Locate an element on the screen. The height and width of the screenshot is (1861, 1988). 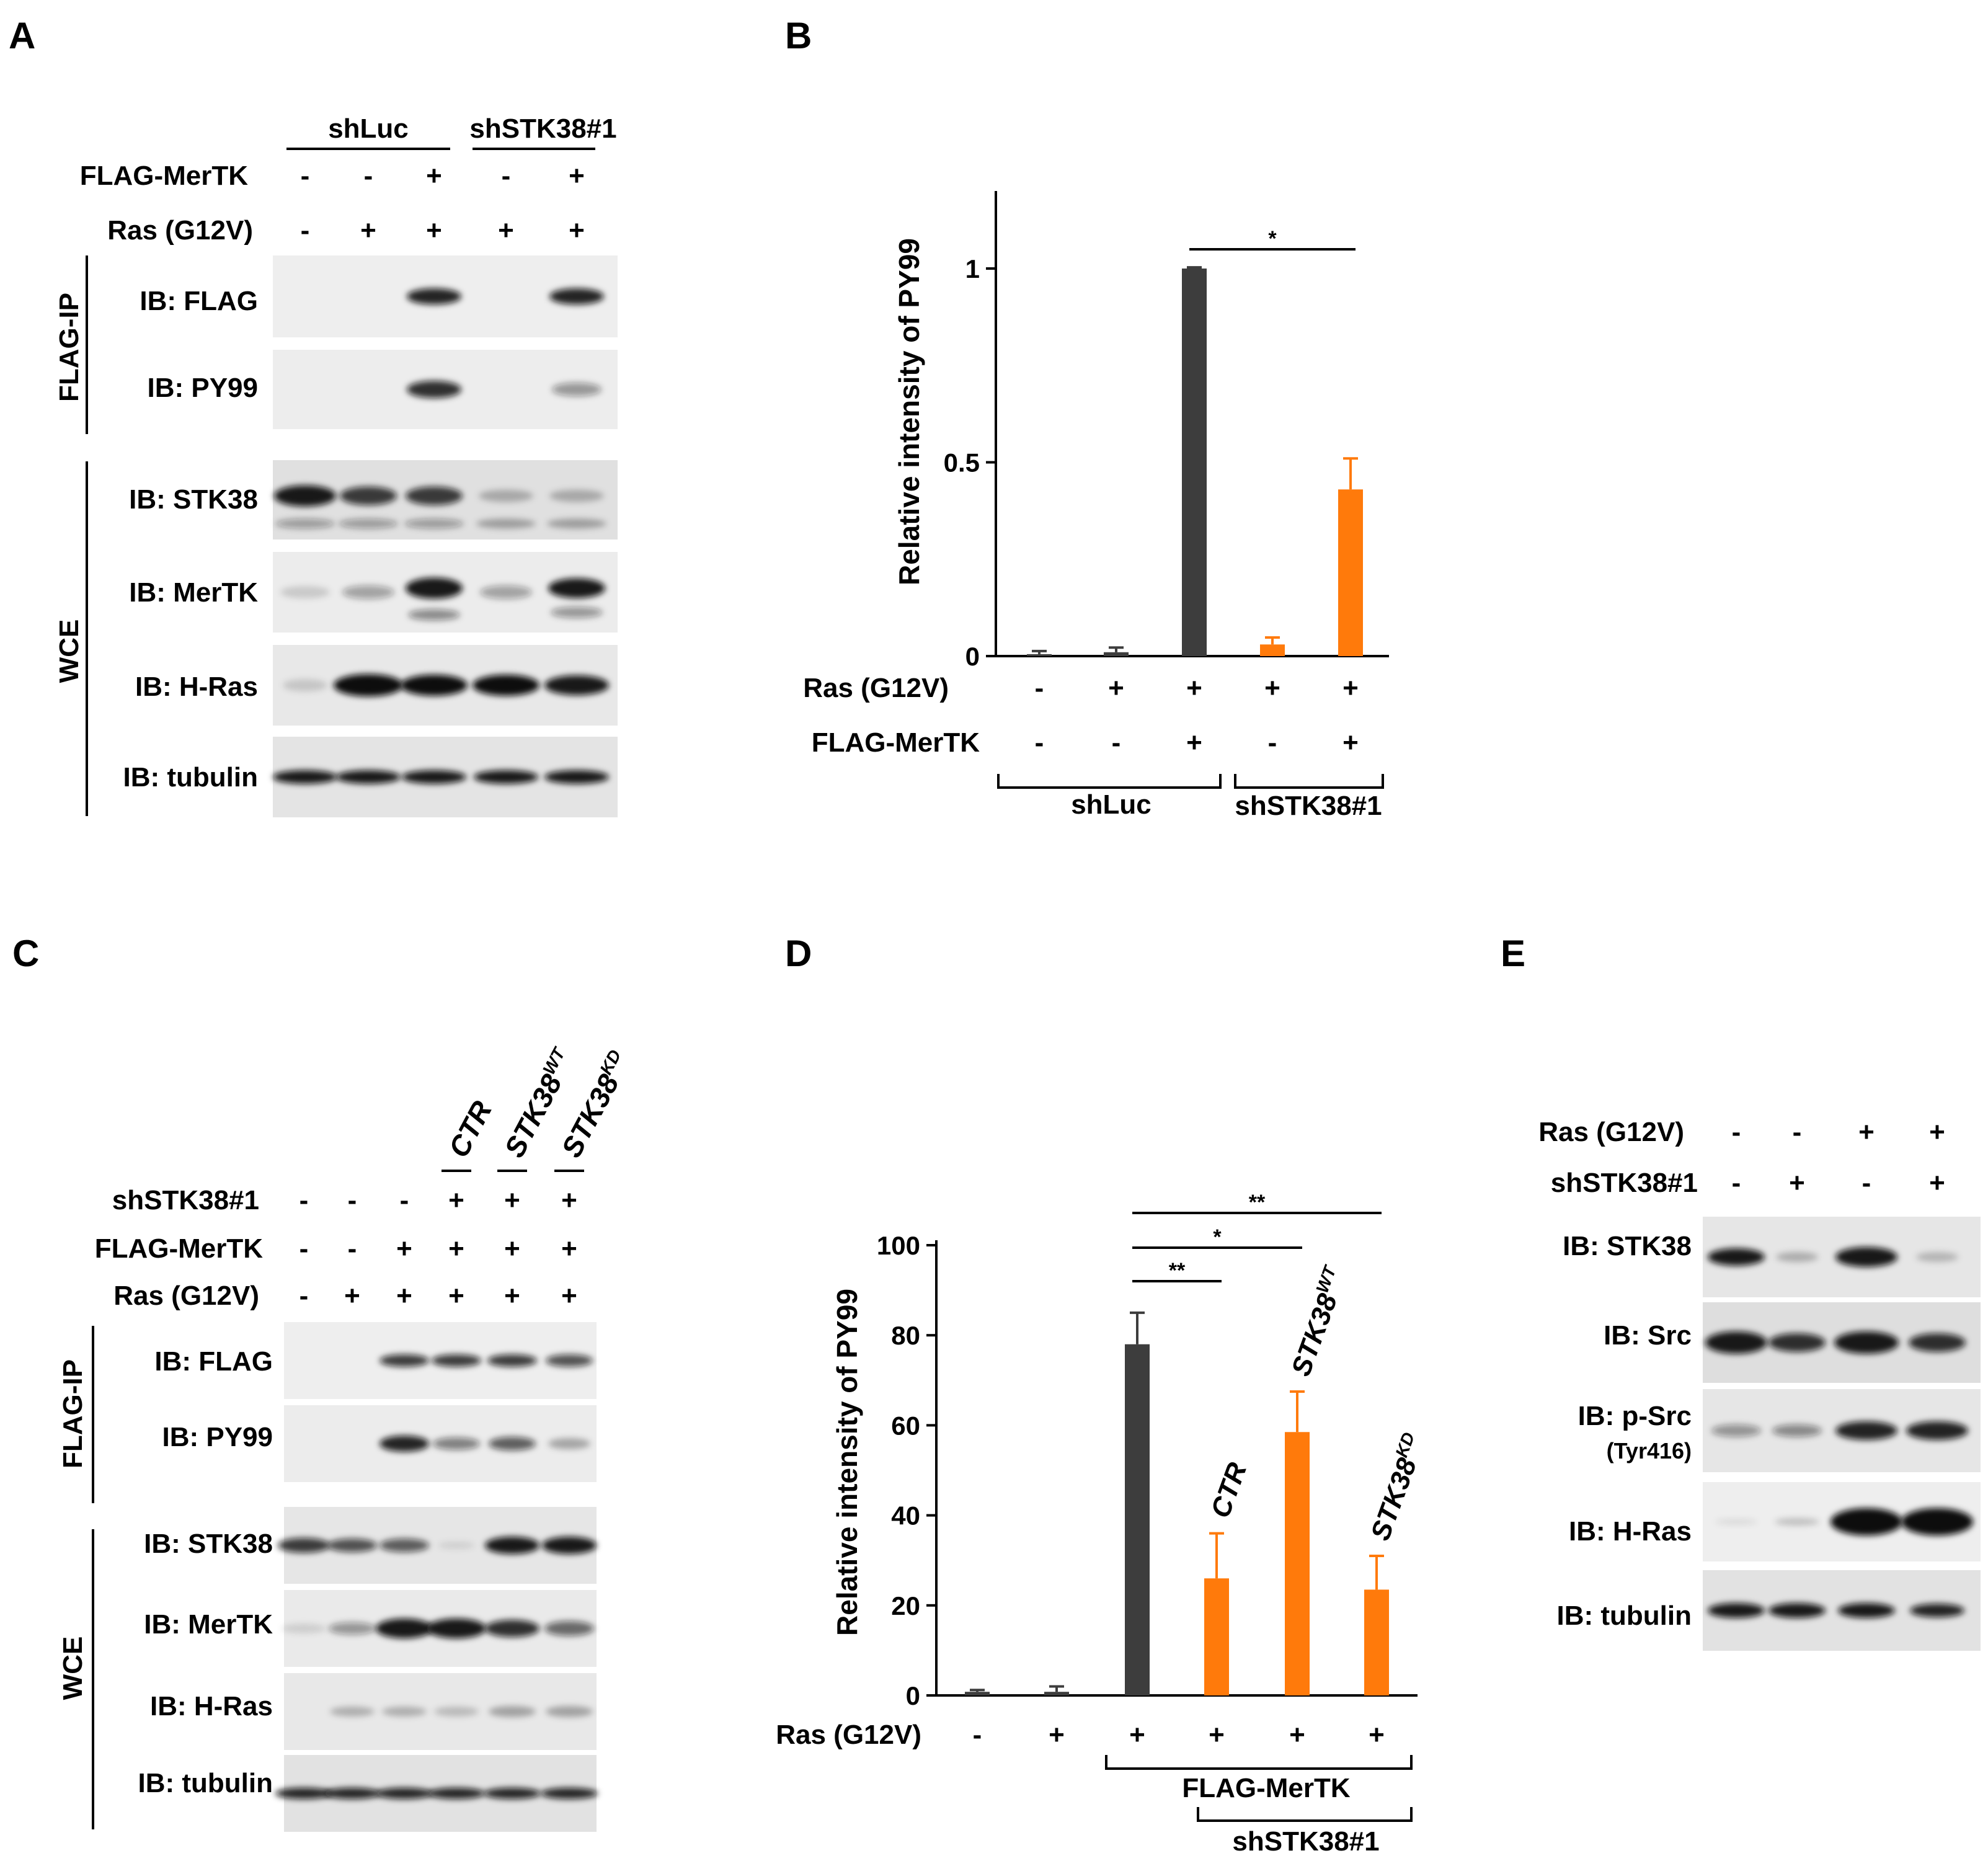
panel-label-e: E is located at coordinates (1513, 954).